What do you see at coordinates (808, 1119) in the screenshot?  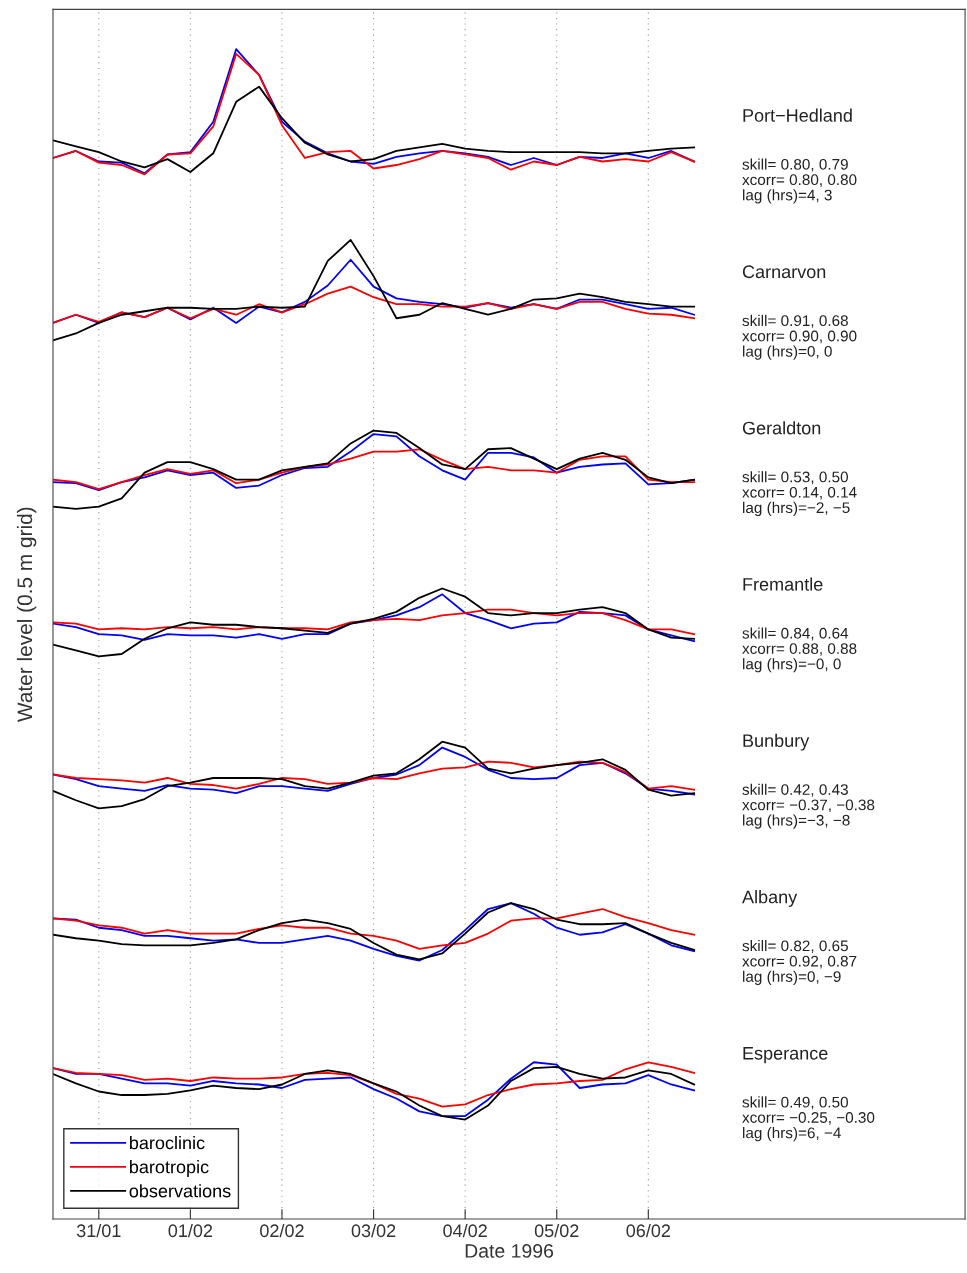 I see `annotation: skill= 0.49, 0.50 xcorr= −0.25, −0.30 lag (hrs)=6, −4` at bounding box center [808, 1119].